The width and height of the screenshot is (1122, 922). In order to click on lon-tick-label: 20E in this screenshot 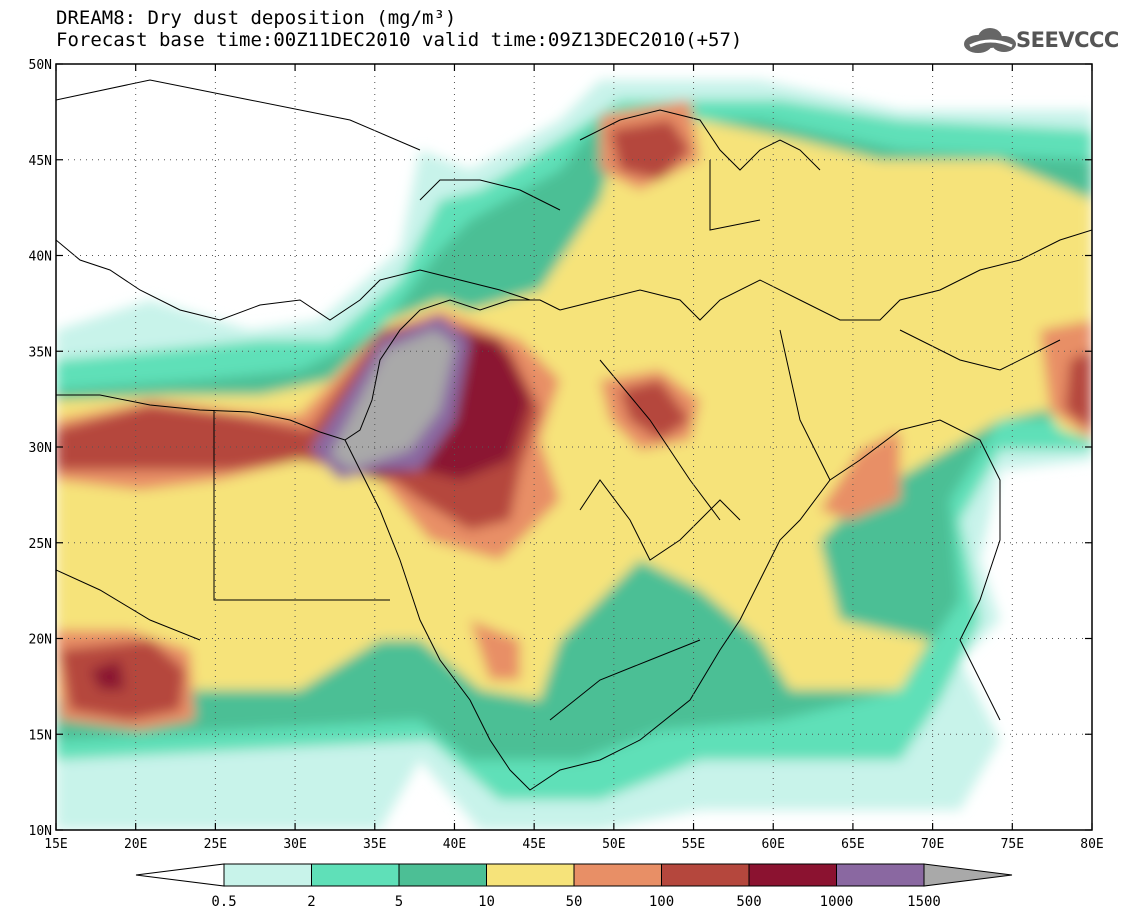, I will do `click(135, 843)`.